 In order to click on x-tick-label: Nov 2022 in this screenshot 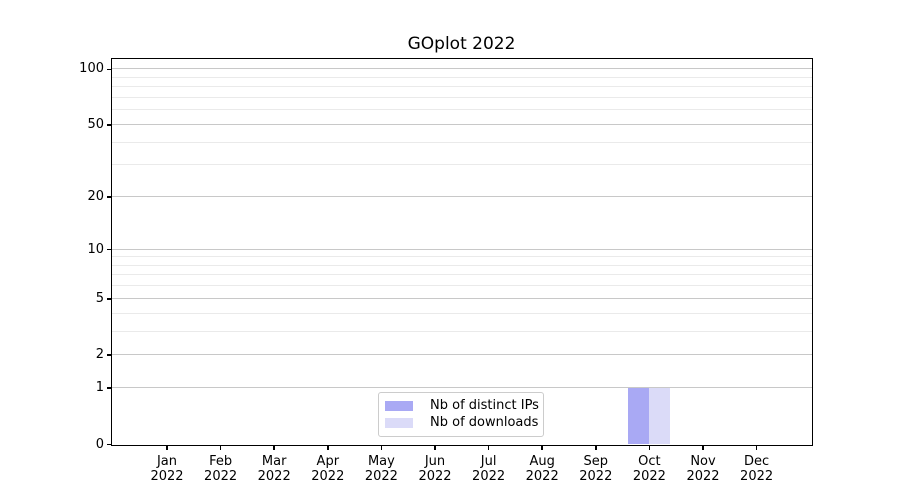, I will do `click(703, 469)`.